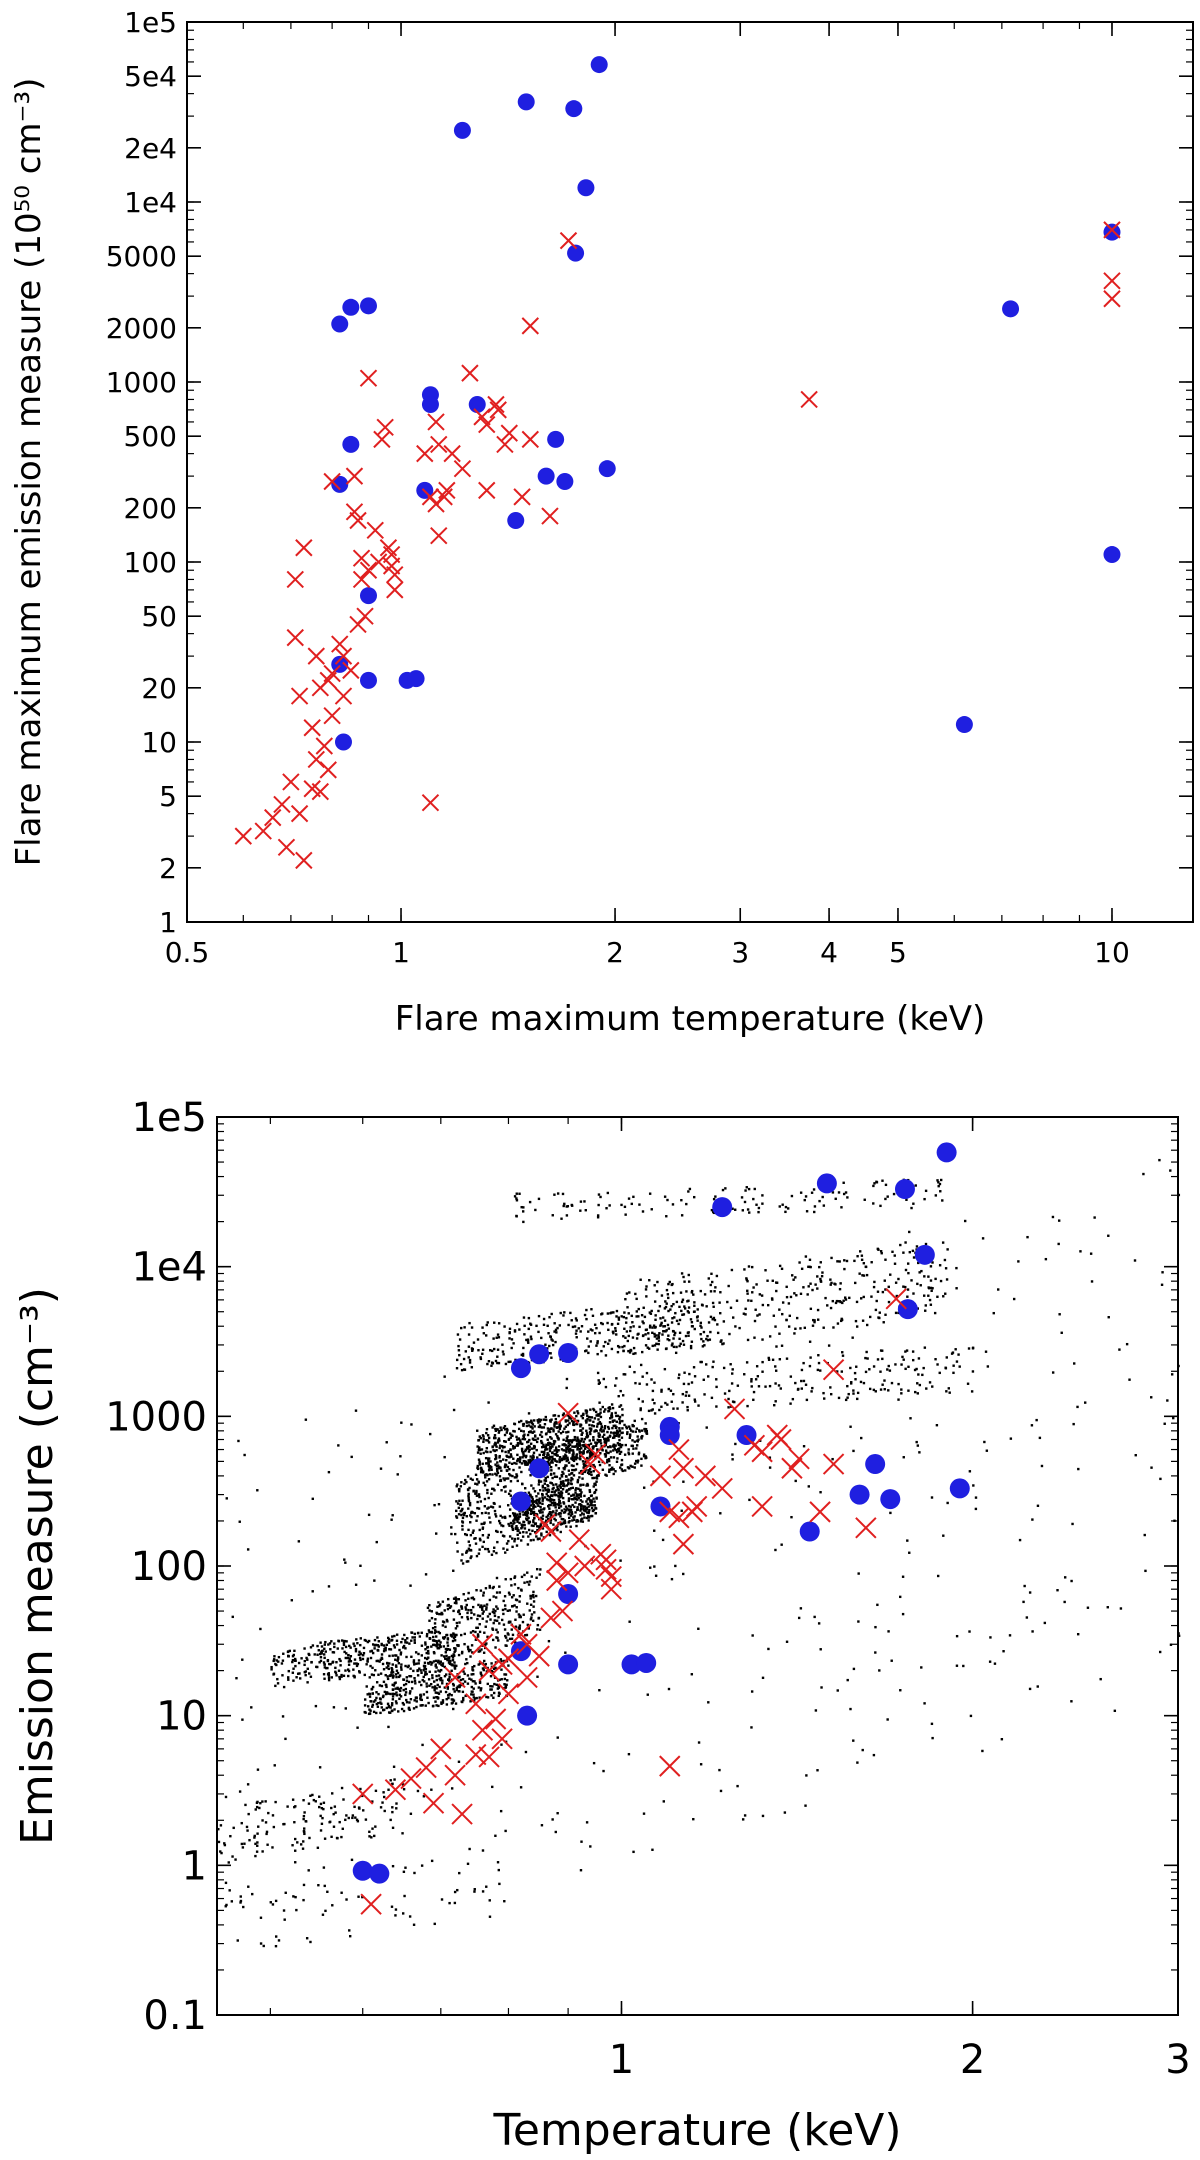 This screenshot has height=2160, width=1200. Describe the element at coordinates (539, 1468) in the screenshot. I see `bottom-blue-circle` at that location.